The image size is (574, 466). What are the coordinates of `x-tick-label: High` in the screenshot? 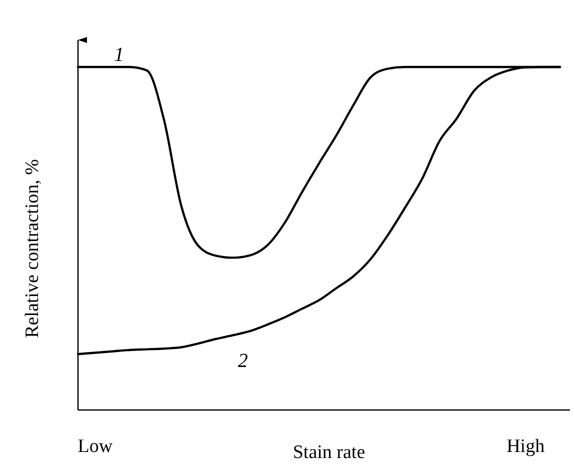 It's located at (526, 446).